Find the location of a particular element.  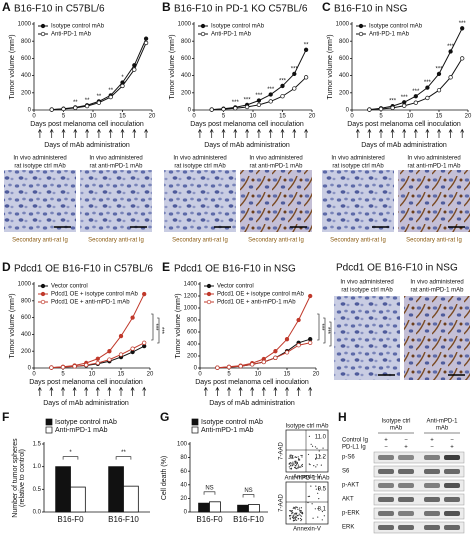

y-axis-label: (relative to control) is located at coordinates (22, 478).